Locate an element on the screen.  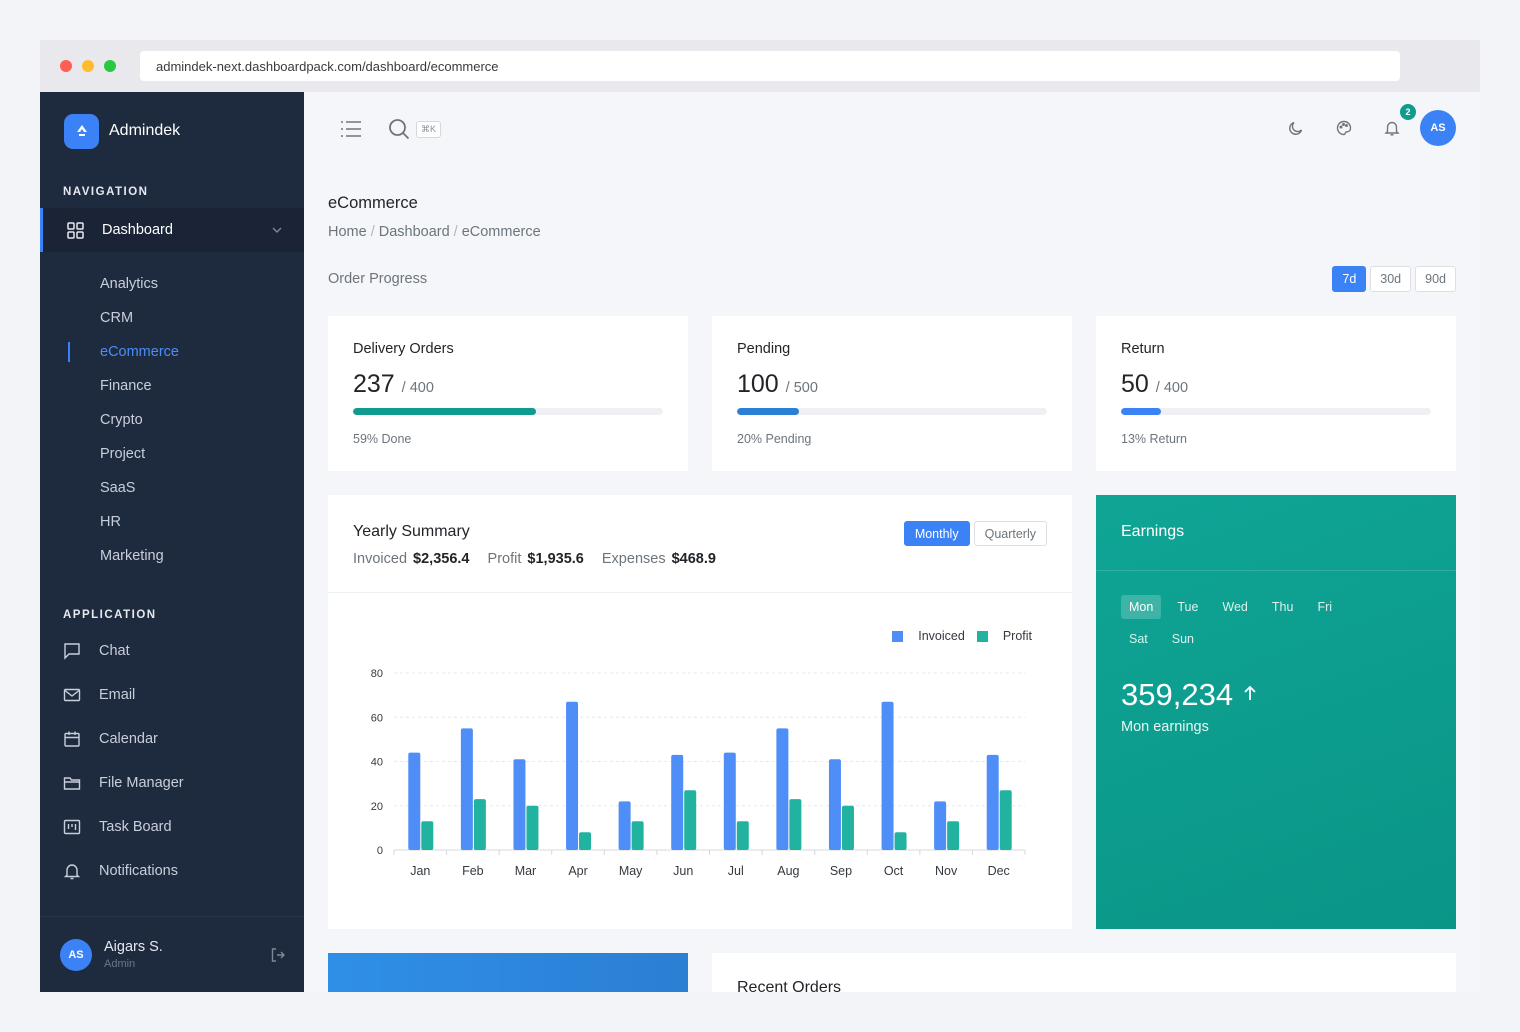
sidebar-subitem-hr: HR is located at coordinates (110, 522).